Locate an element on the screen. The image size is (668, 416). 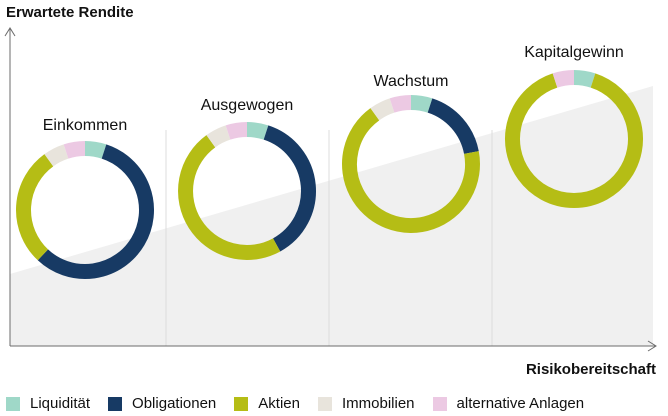
legend-label: Aktien is located at coordinates (279, 403).